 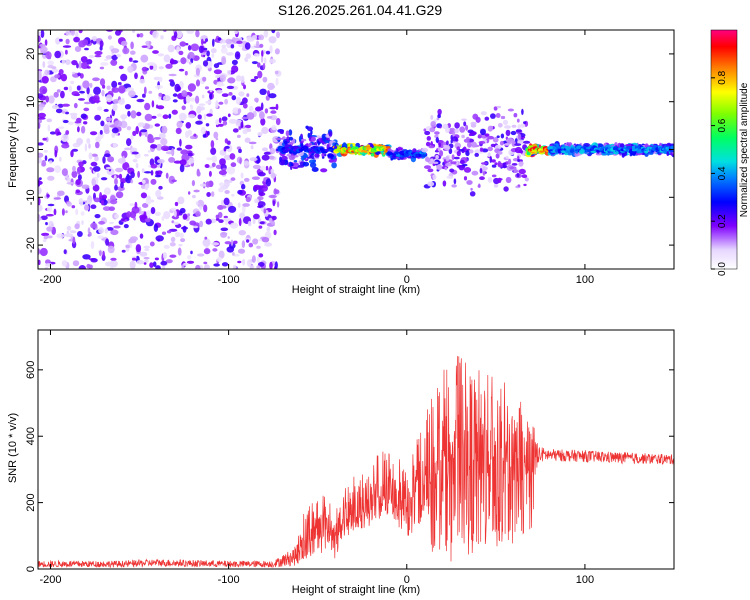 I want to click on colorbar-tick-label: 0.8, so click(x=722, y=77).